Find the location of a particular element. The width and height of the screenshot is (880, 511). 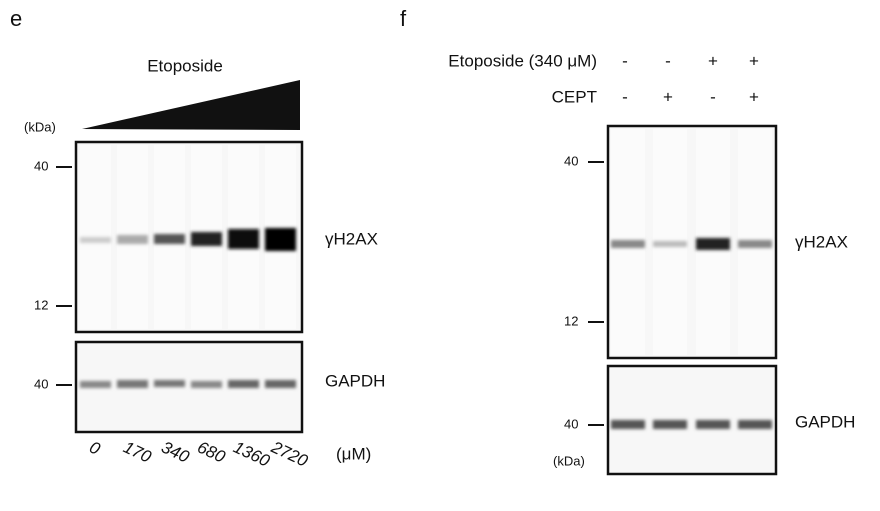

condition-label: Etoposide (340 μM) is located at coordinates (522, 60).